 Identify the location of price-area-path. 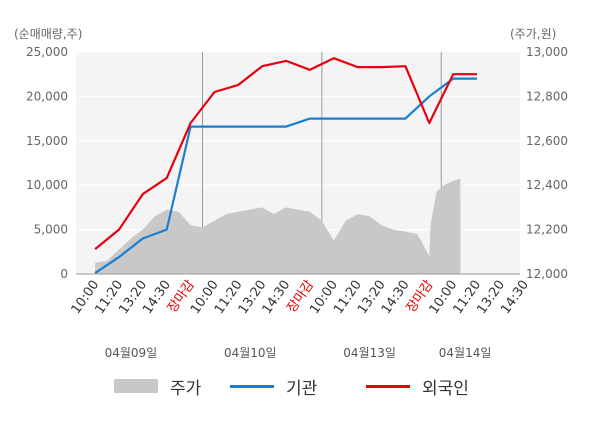
(278, 226).